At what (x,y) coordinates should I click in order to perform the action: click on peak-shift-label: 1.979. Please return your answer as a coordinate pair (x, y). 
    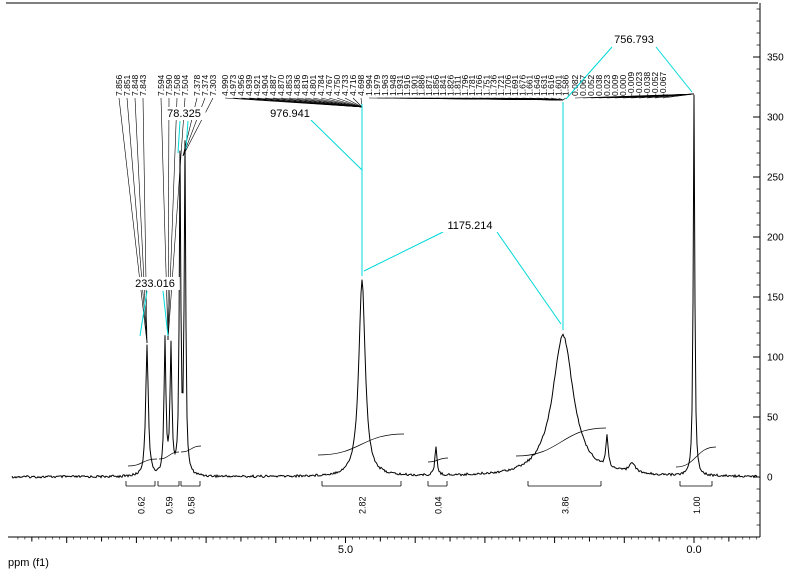
    Looking at the image, I should click on (377, 85).